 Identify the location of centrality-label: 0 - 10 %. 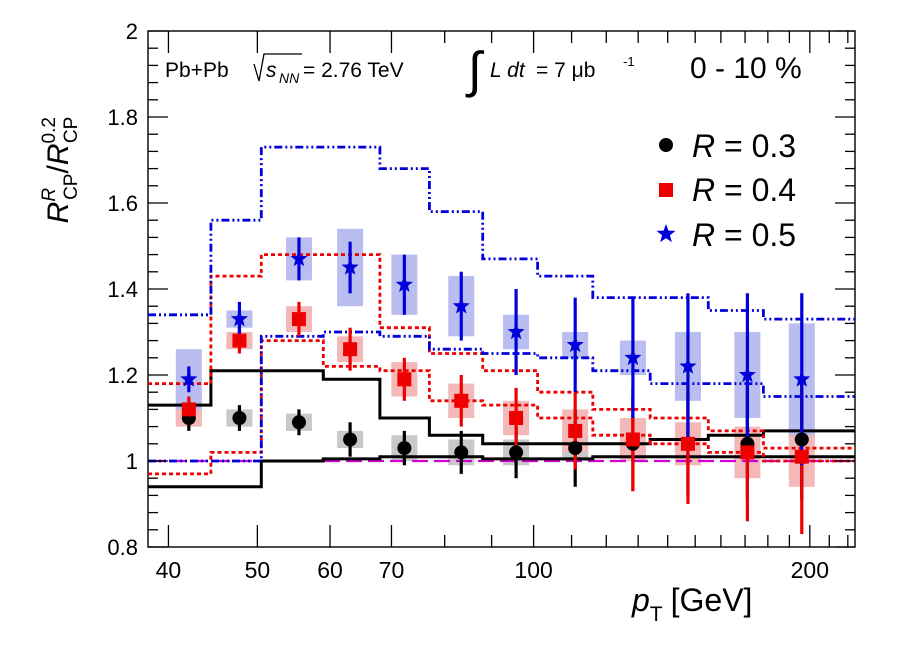
(746, 68).